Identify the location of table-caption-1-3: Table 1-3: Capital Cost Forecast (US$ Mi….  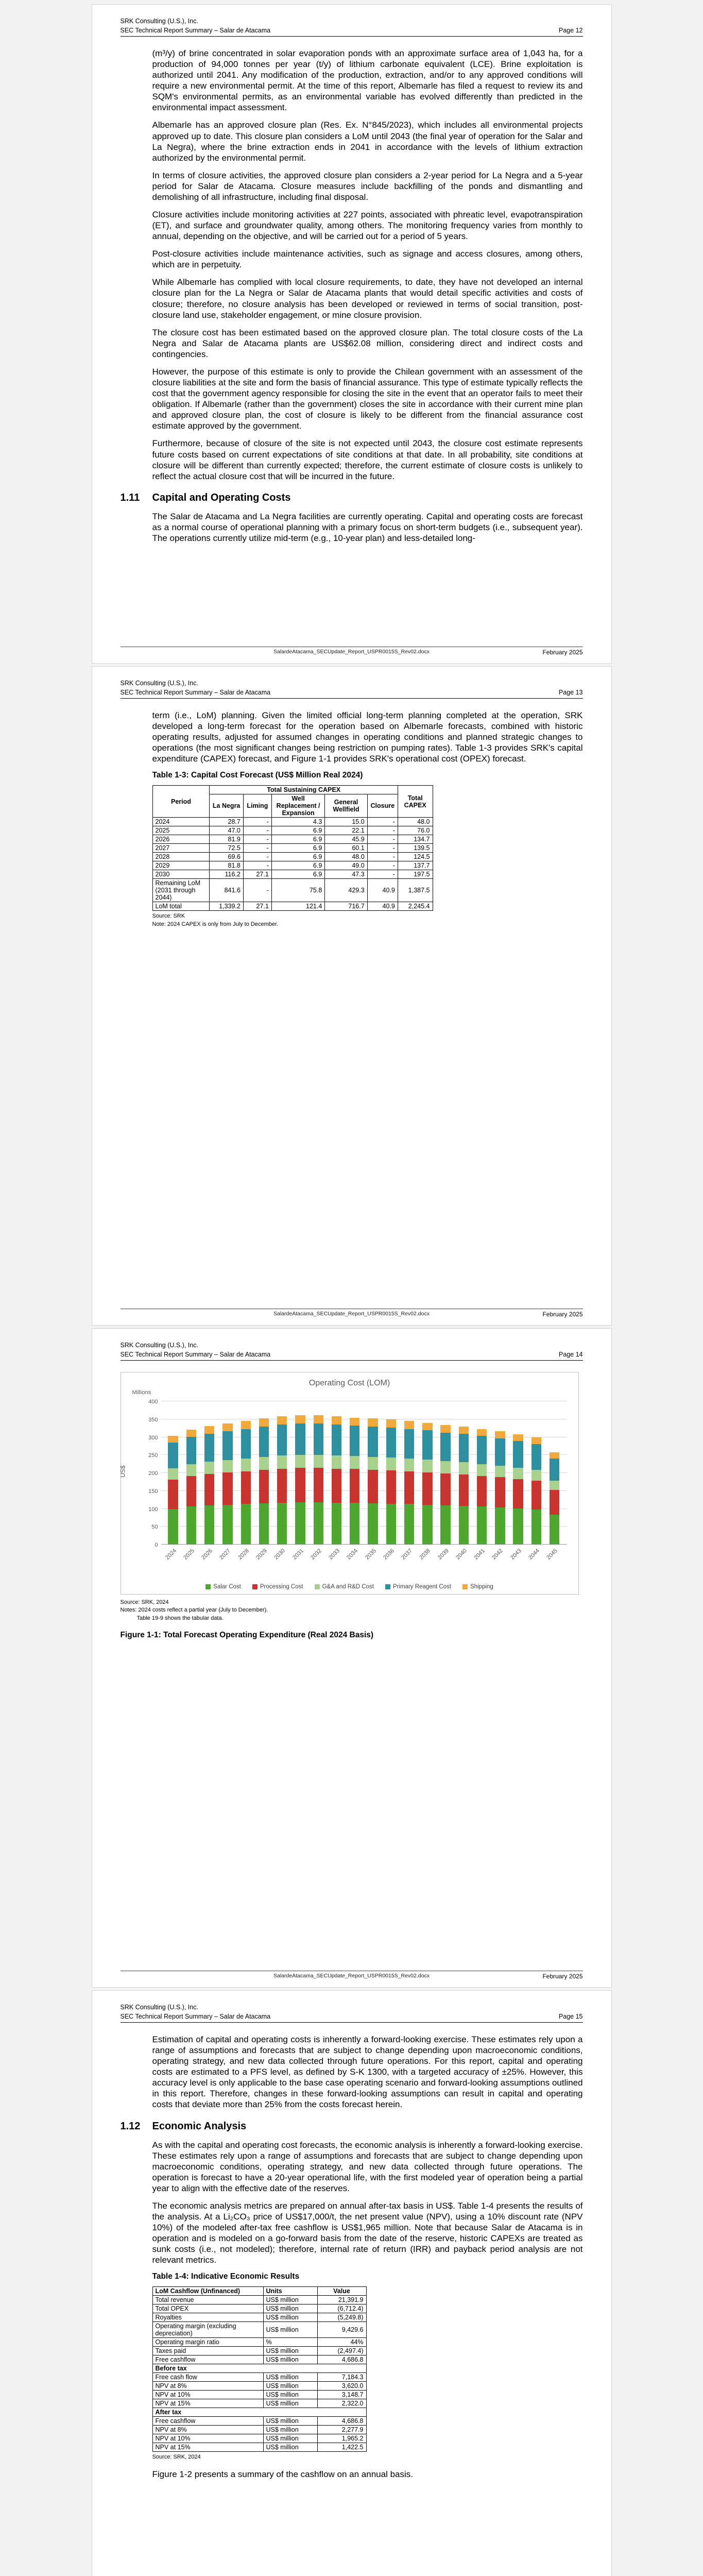
(257, 775).